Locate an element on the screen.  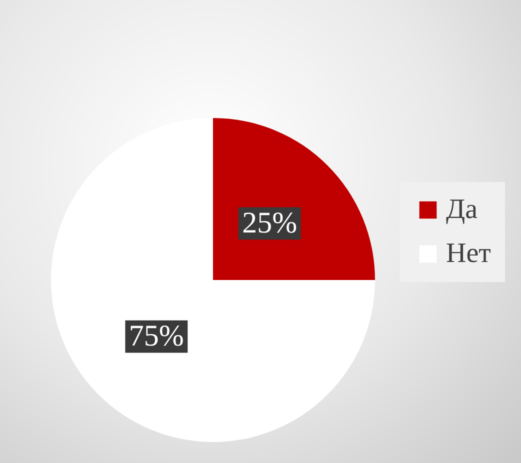
legend-label: Да is located at coordinates (462, 209).